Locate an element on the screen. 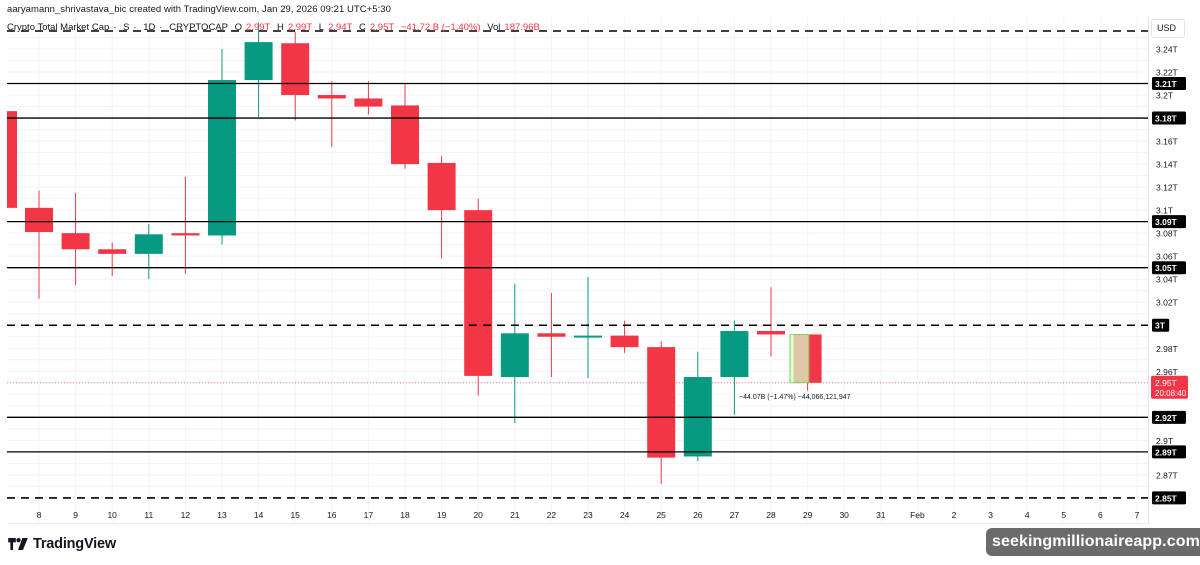 The height and width of the screenshot is (565, 1200). price-range-measure: −44.07B (−1.47%) −44,066,121,947 is located at coordinates (795, 367).